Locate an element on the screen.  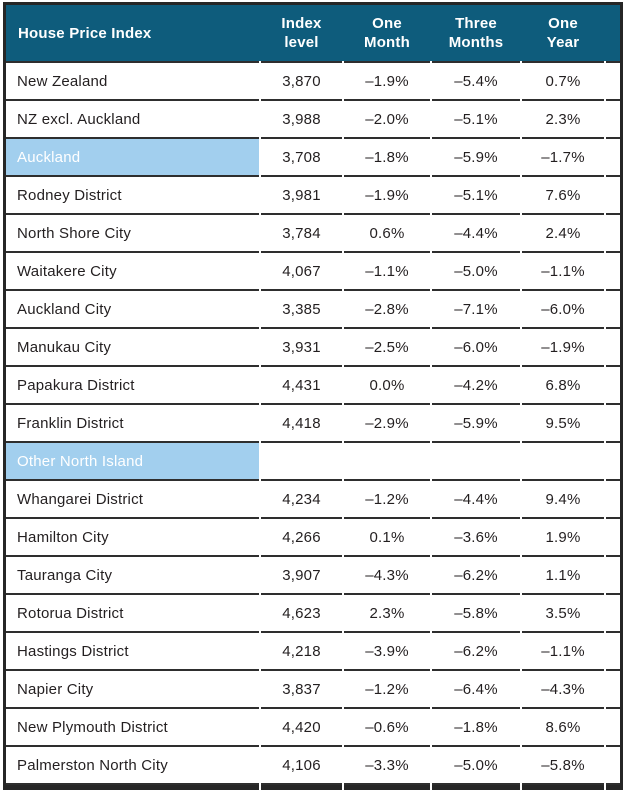
cell-one-month: 0.0% is located at coordinates (387, 386).